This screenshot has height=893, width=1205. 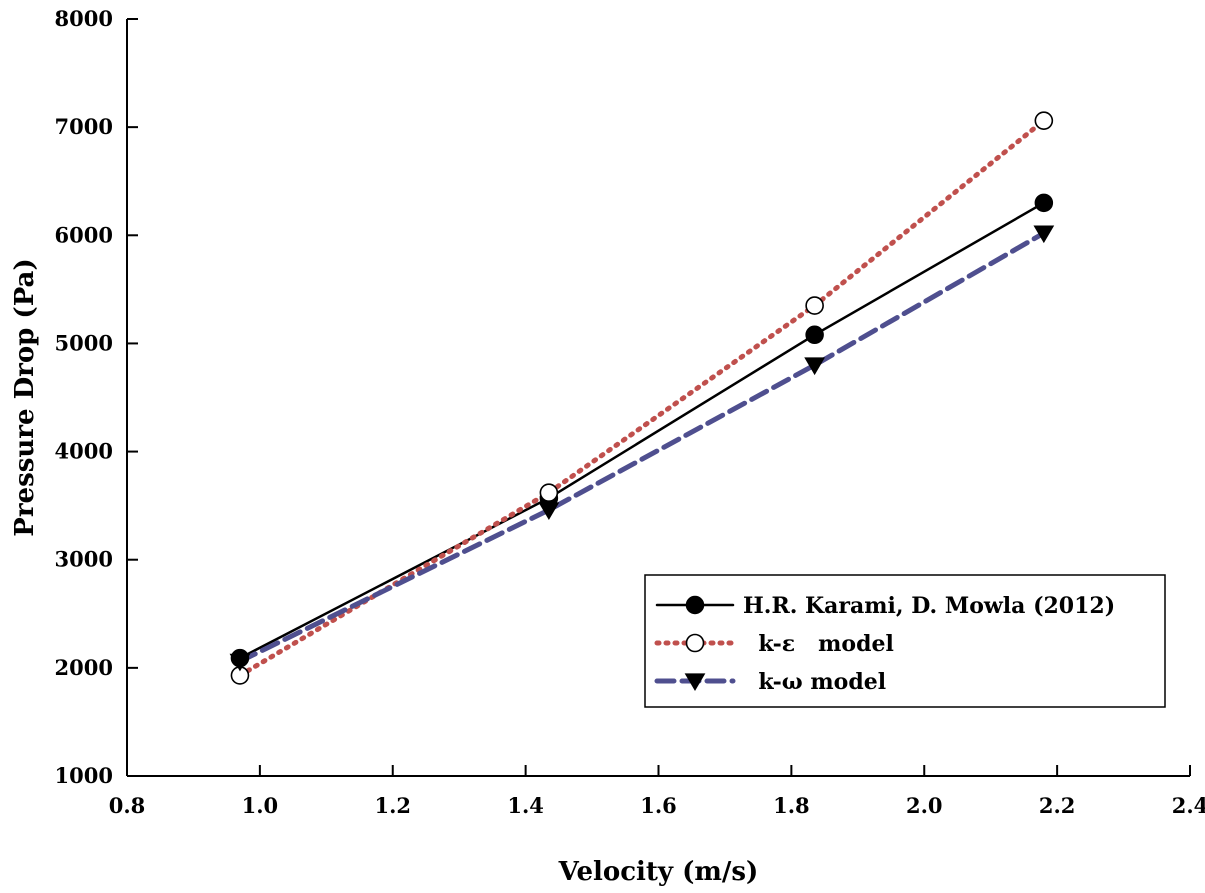 What do you see at coordinates (929, 606) in the screenshot?
I see `legend-label-0: H.R. Karami, D. Mowla (2012)` at bounding box center [929, 606].